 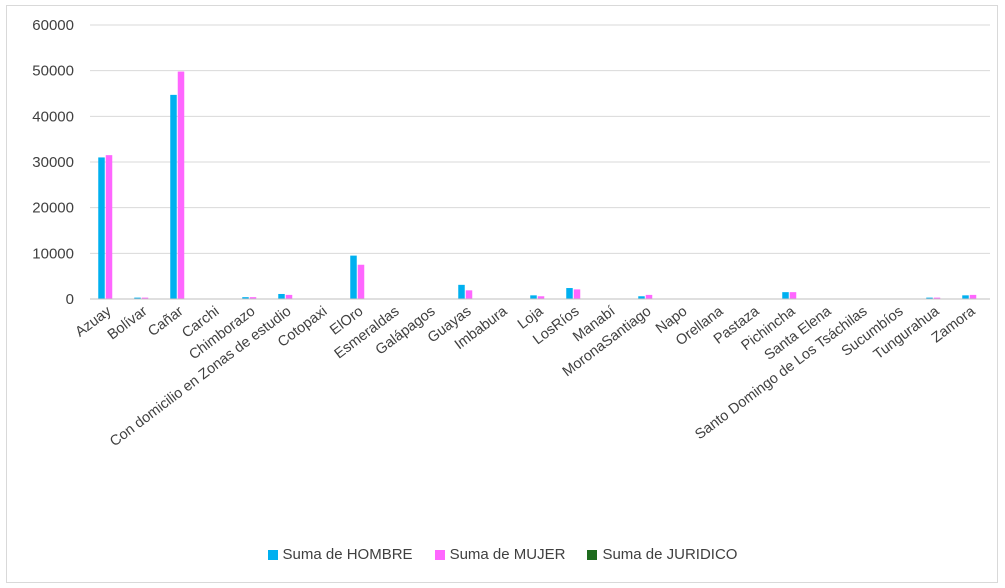 I want to click on legend-swatch-mujer, so click(x=439, y=554).